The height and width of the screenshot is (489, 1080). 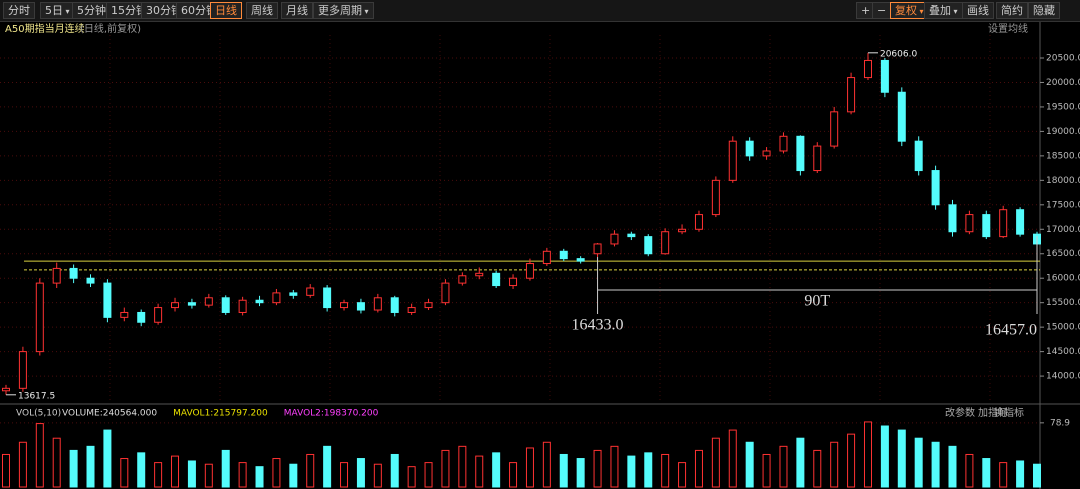 I want to click on period-button: 更多周期, so click(x=343, y=10).